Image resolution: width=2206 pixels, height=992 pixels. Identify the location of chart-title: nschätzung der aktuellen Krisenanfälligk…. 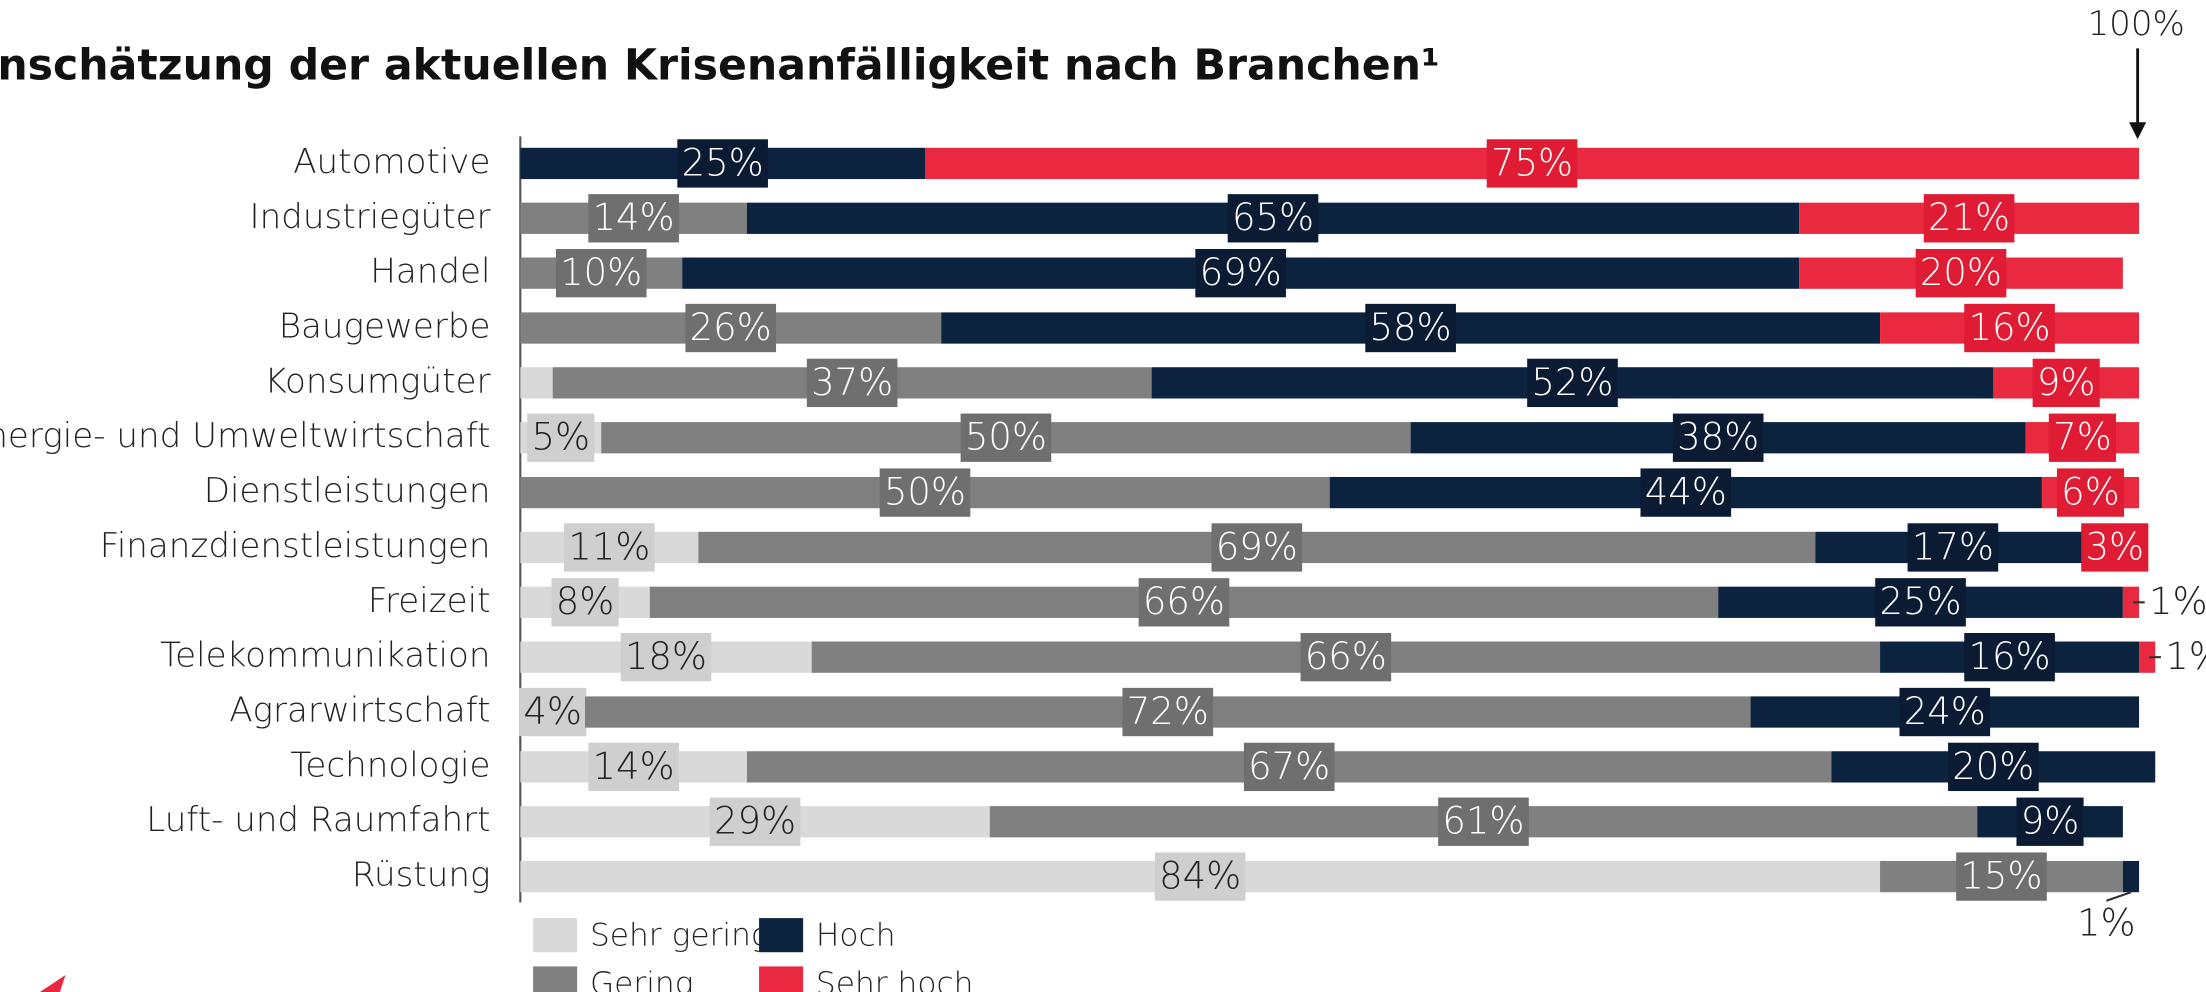
(720, 66).